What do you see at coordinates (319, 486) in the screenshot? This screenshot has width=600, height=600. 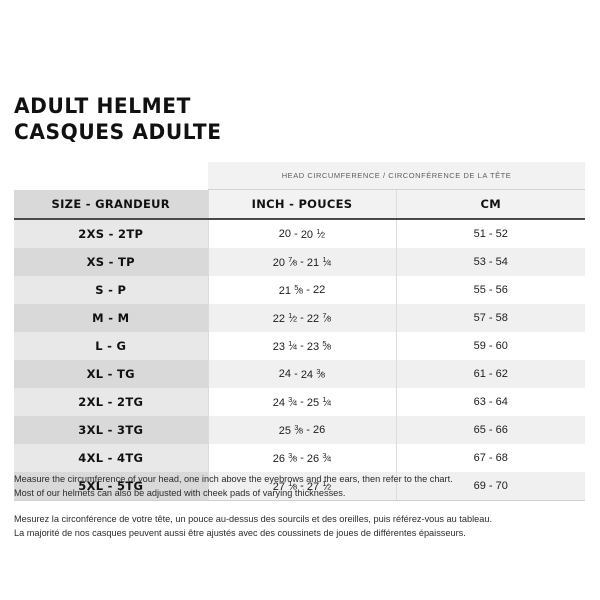 I see `inch-value-to: 27 1⁄2` at bounding box center [319, 486].